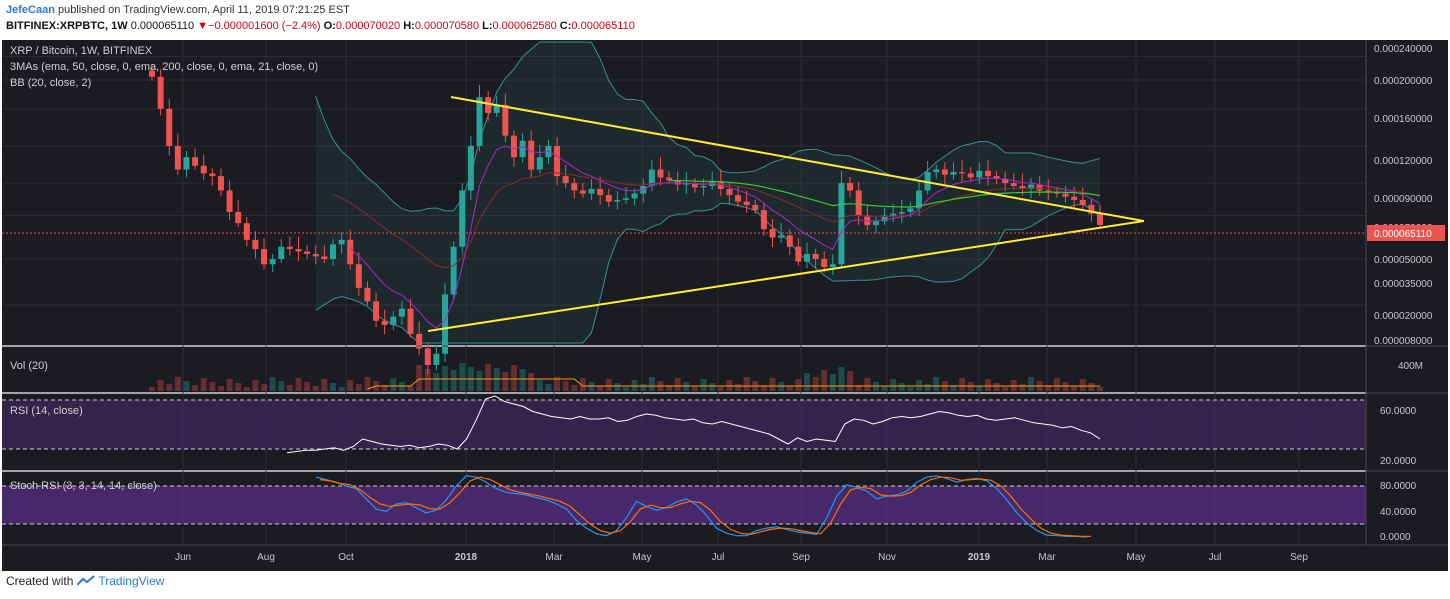 The width and height of the screenshot is (1450, 599). I want to click on y-tick: 0.000090000, so click(1403, 199).